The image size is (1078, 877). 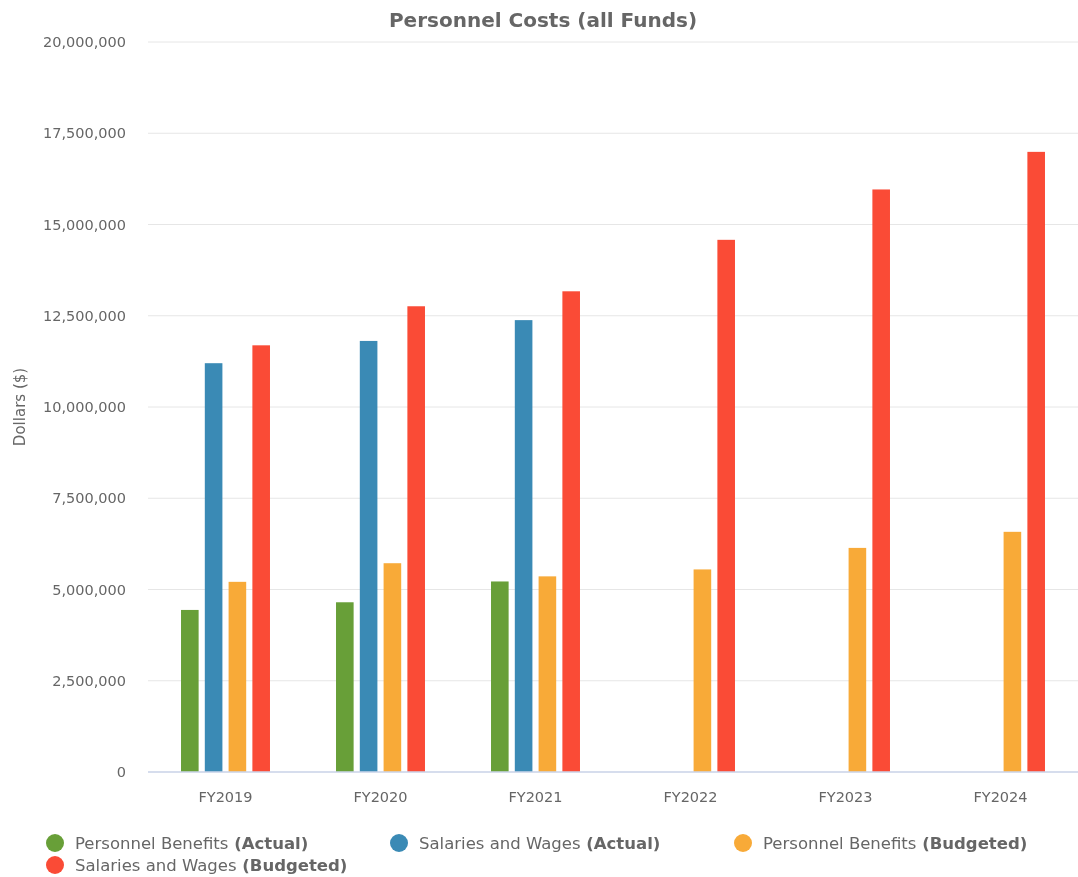 What do you see at coordinates (1000, 797) in the screenshot?
I see `x-tick-label: FY2024` at bounding box center [1000, 797].